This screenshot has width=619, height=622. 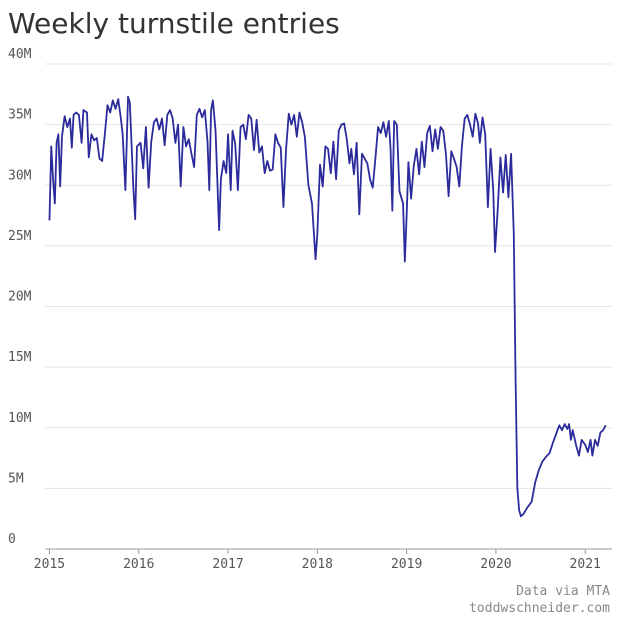 I want to click on x-tick-label: 2021, so click(x=585, y=564).